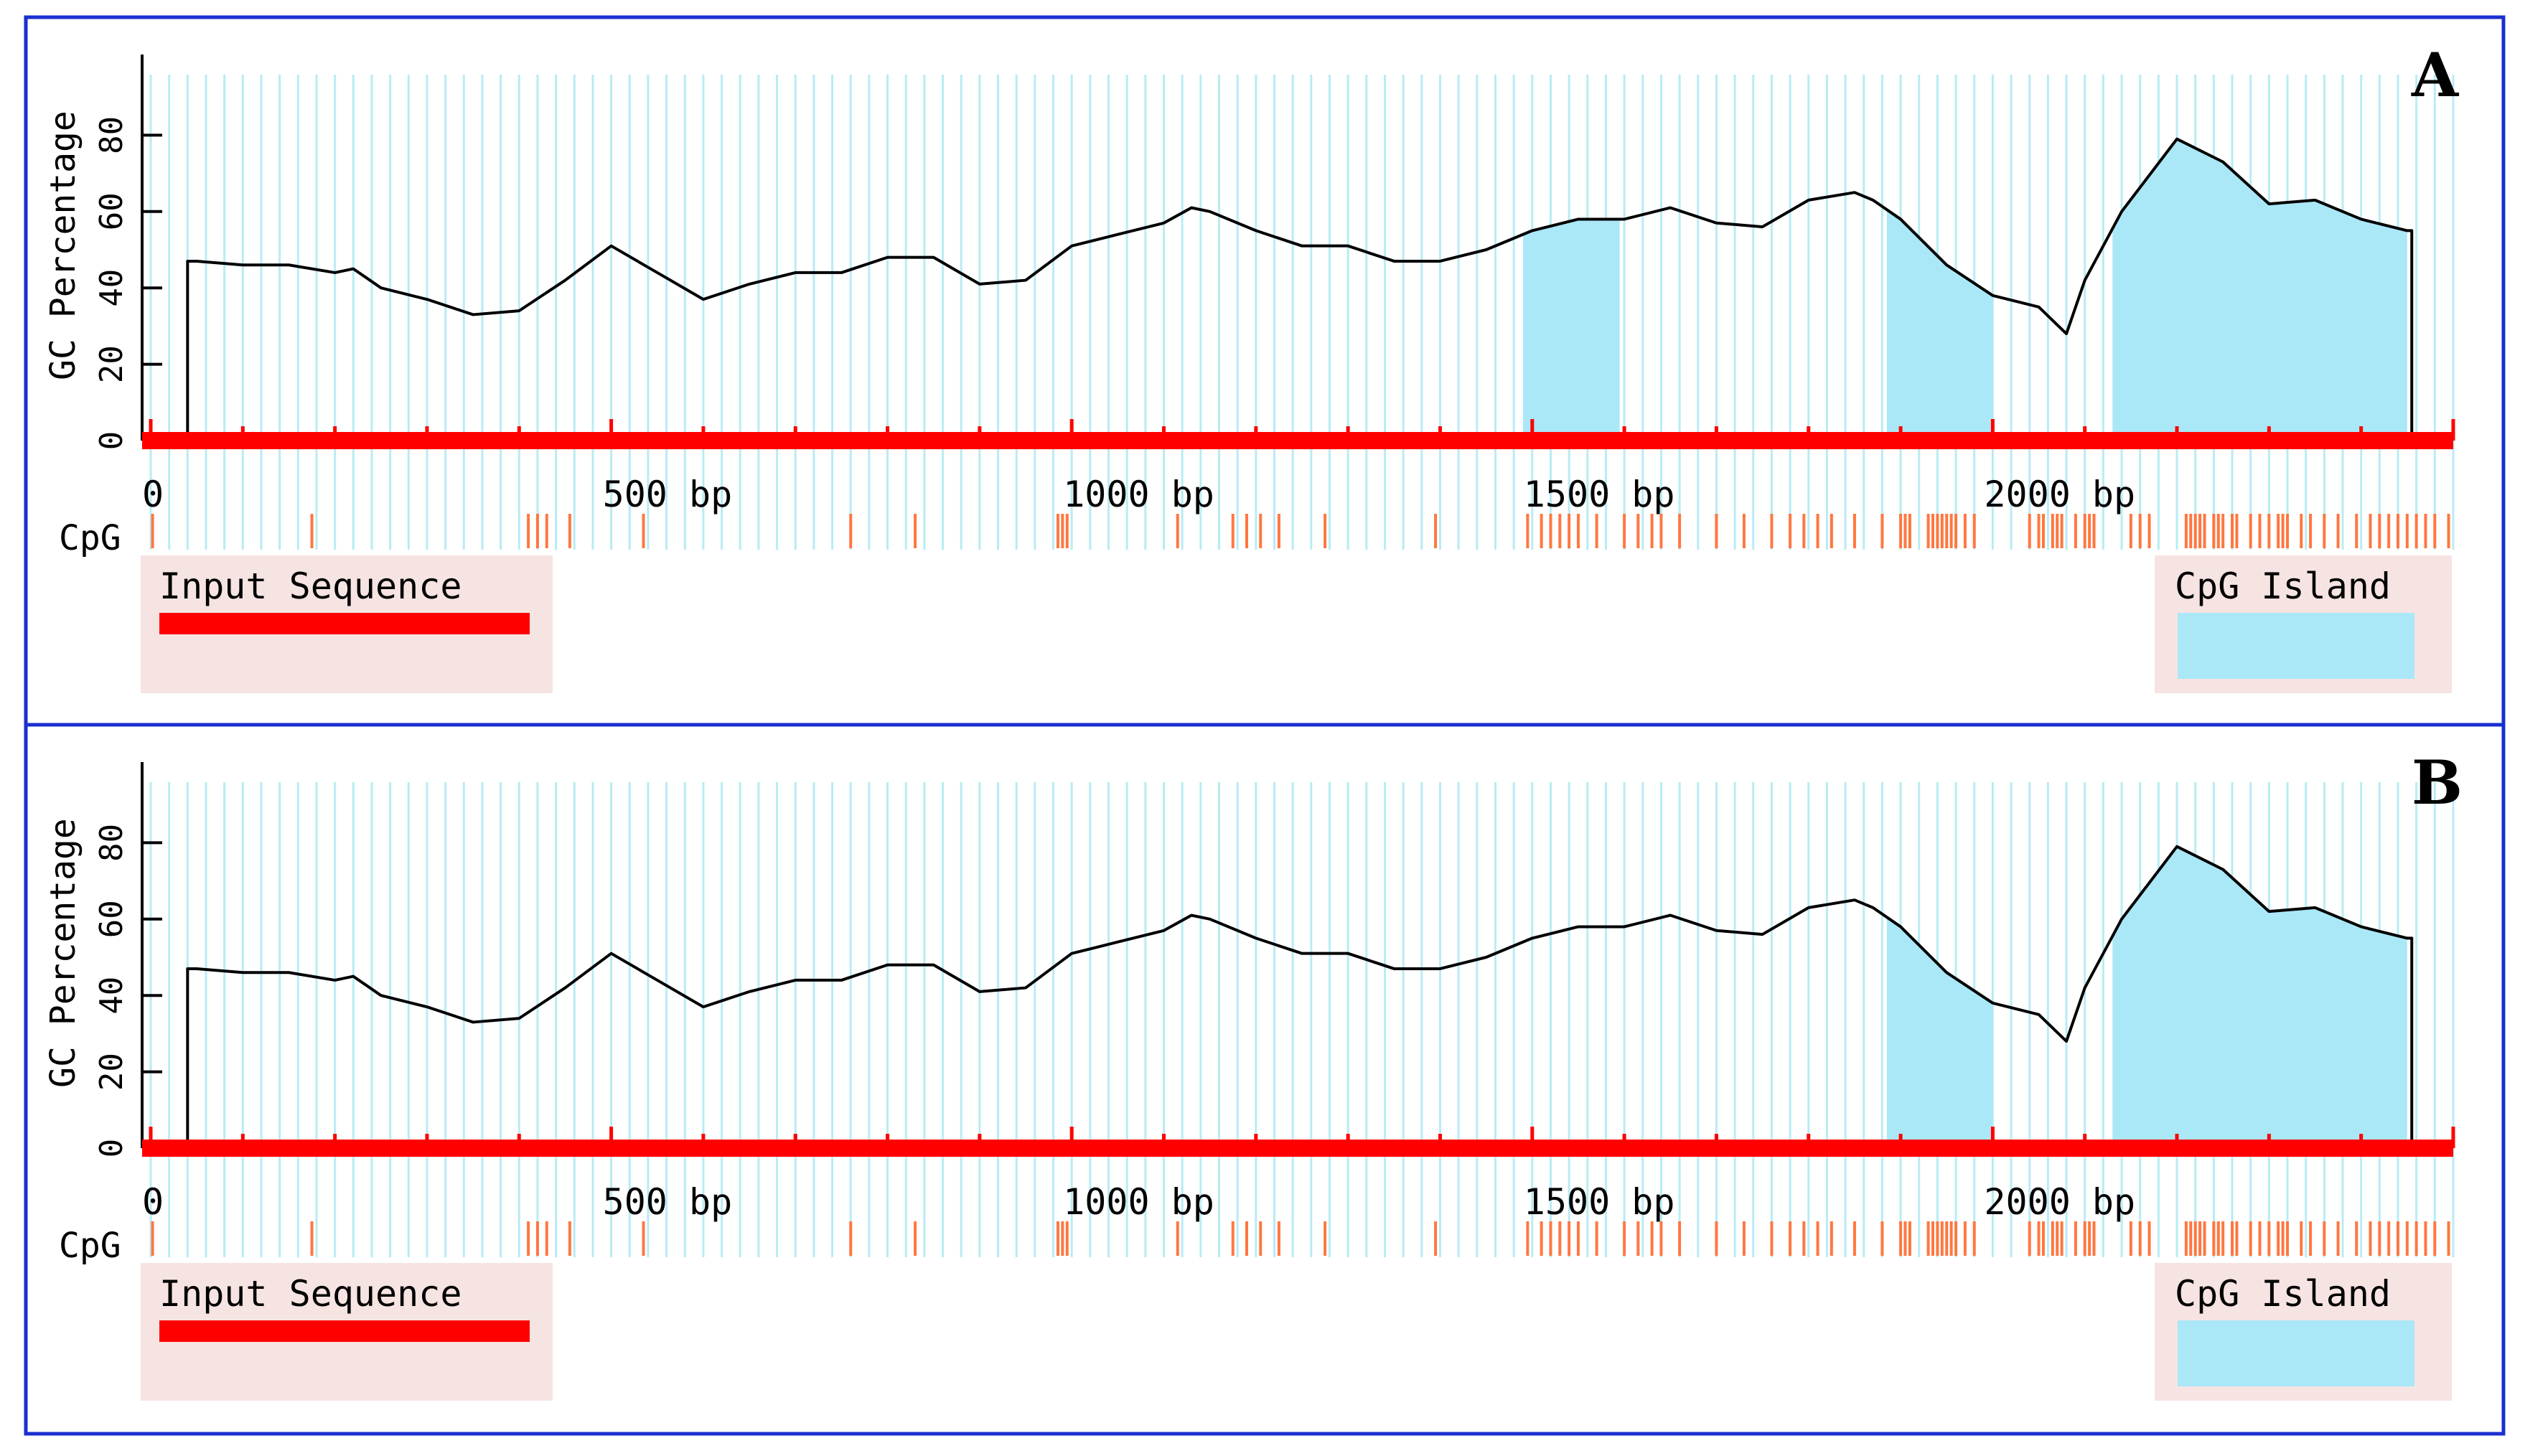 This screenshot has height=1456, width=2525. What do you see at coordinates (1138, 1202) in the screenshot?
I see `x-tick-label: 1000 bp` at bounding box center [1138, 1202].